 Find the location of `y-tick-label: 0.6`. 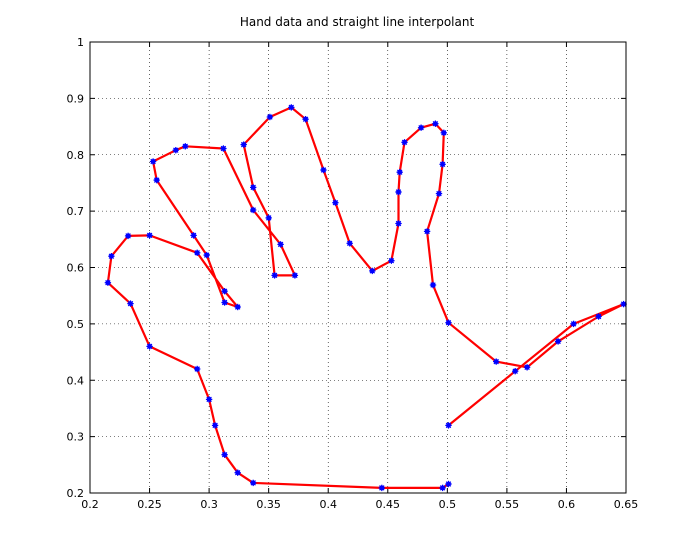

y-tick-label: 0.6 is located at coordinates (76, 268).